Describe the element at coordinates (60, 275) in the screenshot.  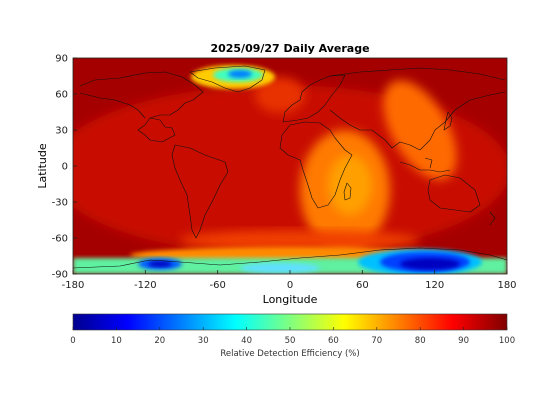
I see `y-tick-label: -90` at that location.